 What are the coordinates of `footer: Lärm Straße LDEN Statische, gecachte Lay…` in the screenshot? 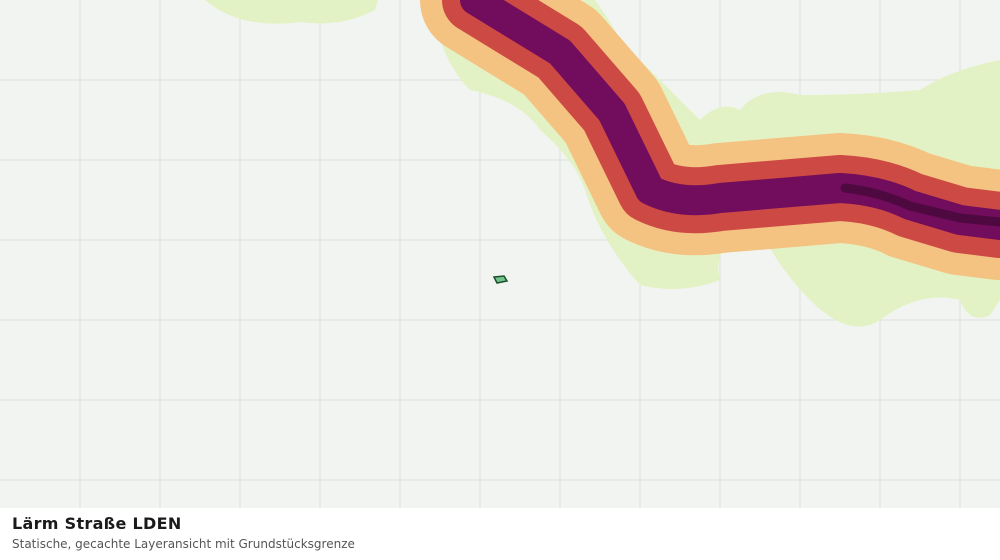 It's located at (500, 534).